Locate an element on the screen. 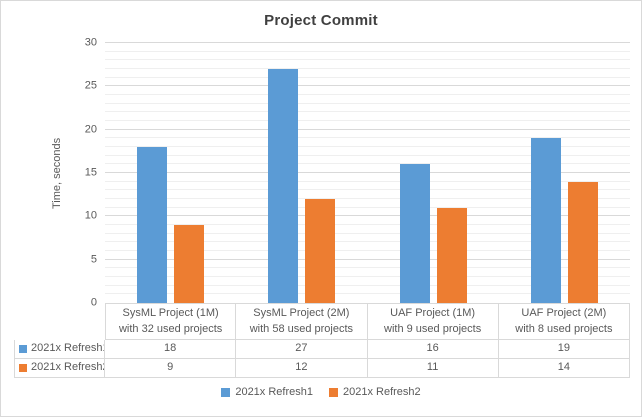 The image size is (642, 417). table-header-category-3: UAF Project (1M) with 9 used projects is located at coordinates (433, 321).